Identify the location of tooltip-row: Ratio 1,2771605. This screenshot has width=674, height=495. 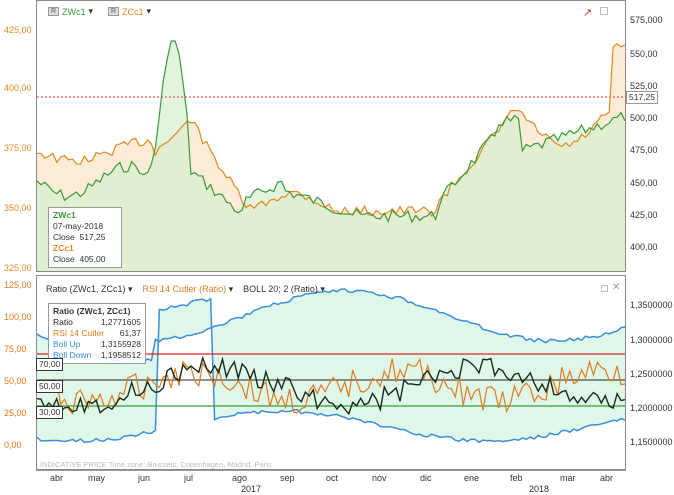
(97, 322).